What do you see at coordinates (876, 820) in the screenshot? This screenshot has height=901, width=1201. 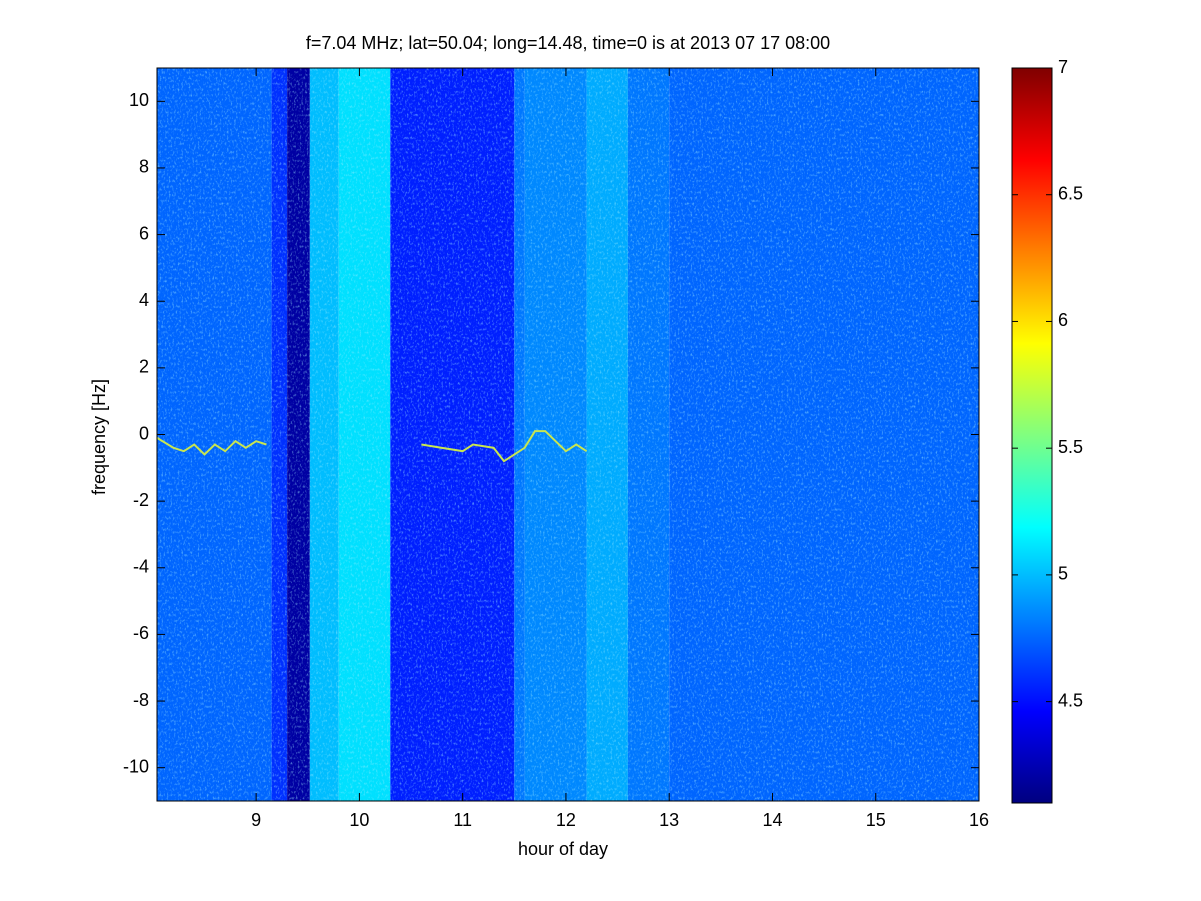 I see `x-tick-label: 15` at bounding box center [876, 820].